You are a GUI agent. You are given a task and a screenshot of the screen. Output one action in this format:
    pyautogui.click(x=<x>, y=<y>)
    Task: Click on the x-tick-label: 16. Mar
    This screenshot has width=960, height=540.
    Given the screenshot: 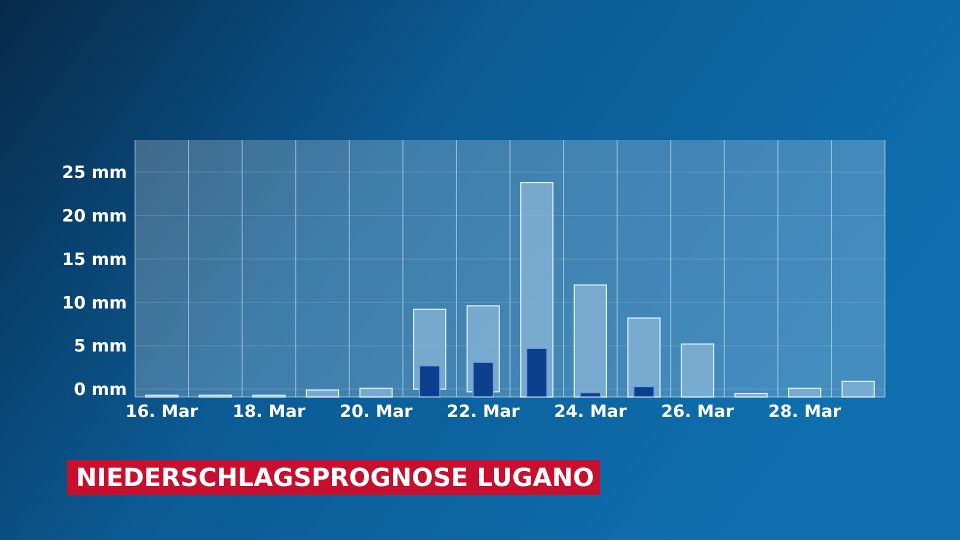 What is the action you would take?
    pyautogui.click(x=162, y=412)
    